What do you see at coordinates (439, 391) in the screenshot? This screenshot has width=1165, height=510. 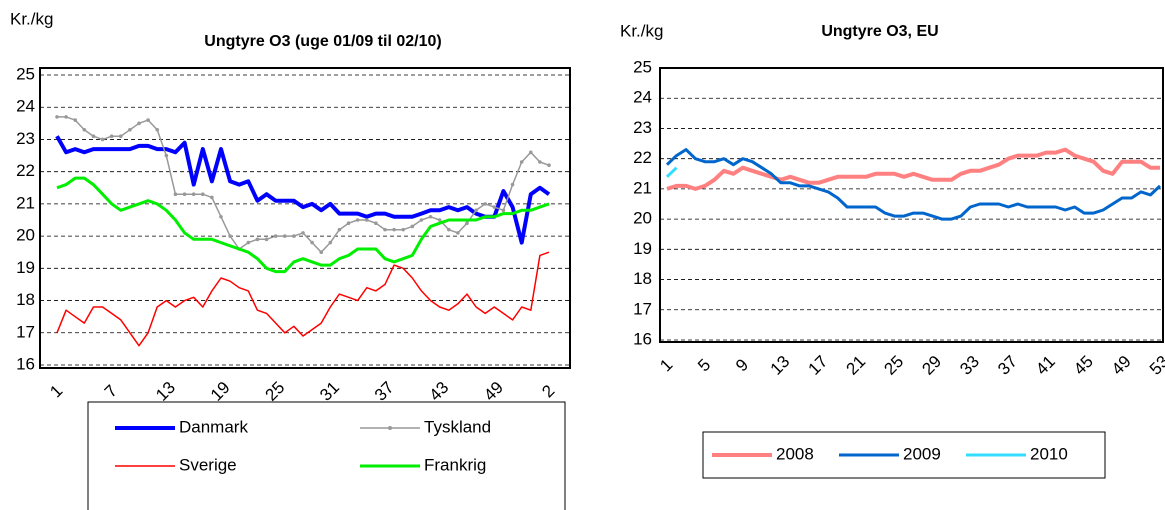 I see `x-tick-label: 43` at bounding box center [439, 391].